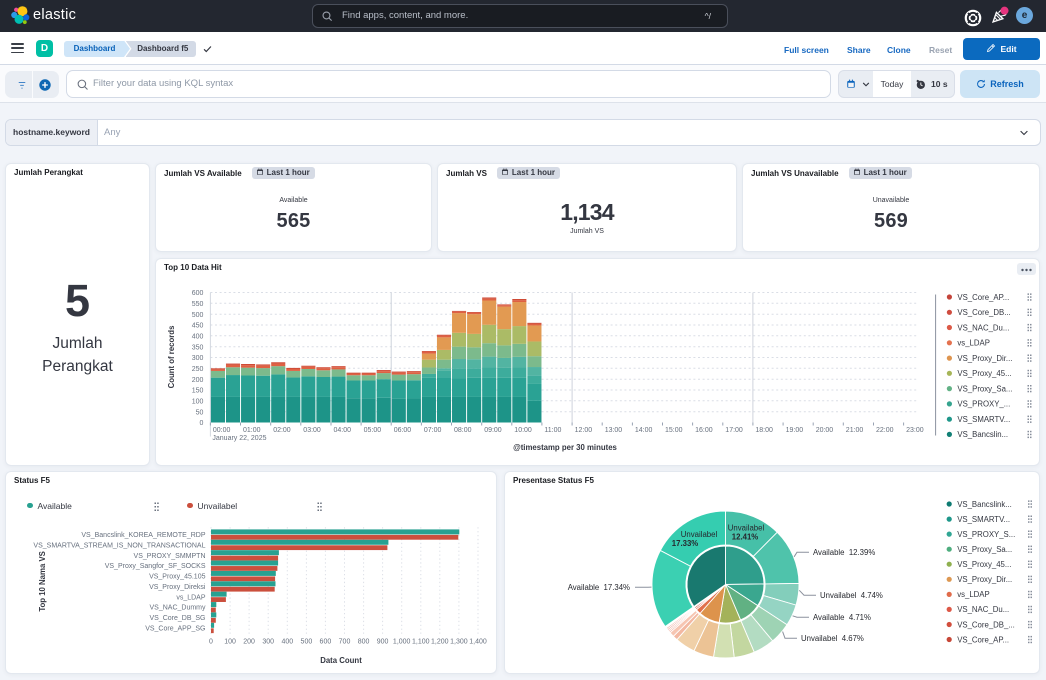 The height and width of the screenshot is (680, 1046). Describe the element at coordinates (704, 430) in the screenshot. I see `svg-text: 16:00` at that location.